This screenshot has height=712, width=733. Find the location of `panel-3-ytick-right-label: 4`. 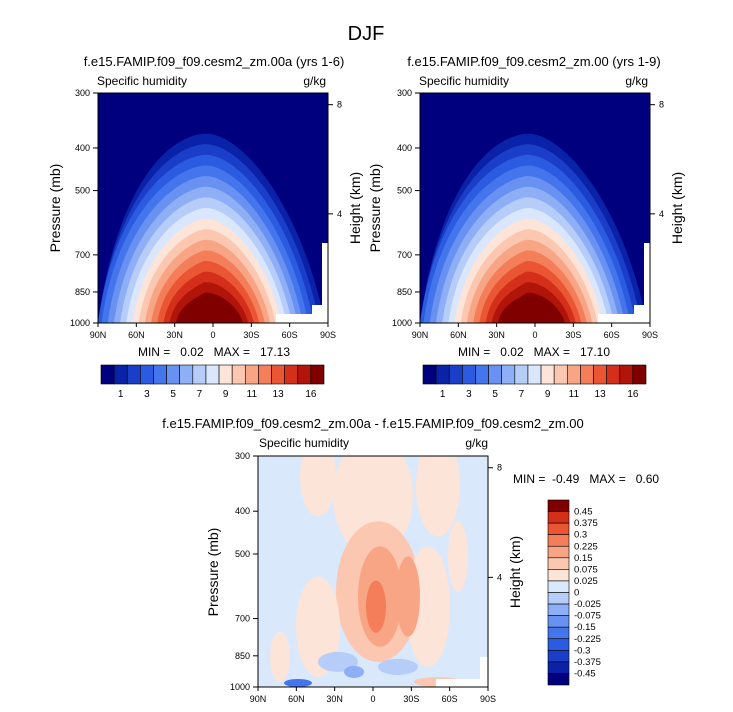

panel-3-ytick-right-label: 4 is located at coordinates (499, 577).